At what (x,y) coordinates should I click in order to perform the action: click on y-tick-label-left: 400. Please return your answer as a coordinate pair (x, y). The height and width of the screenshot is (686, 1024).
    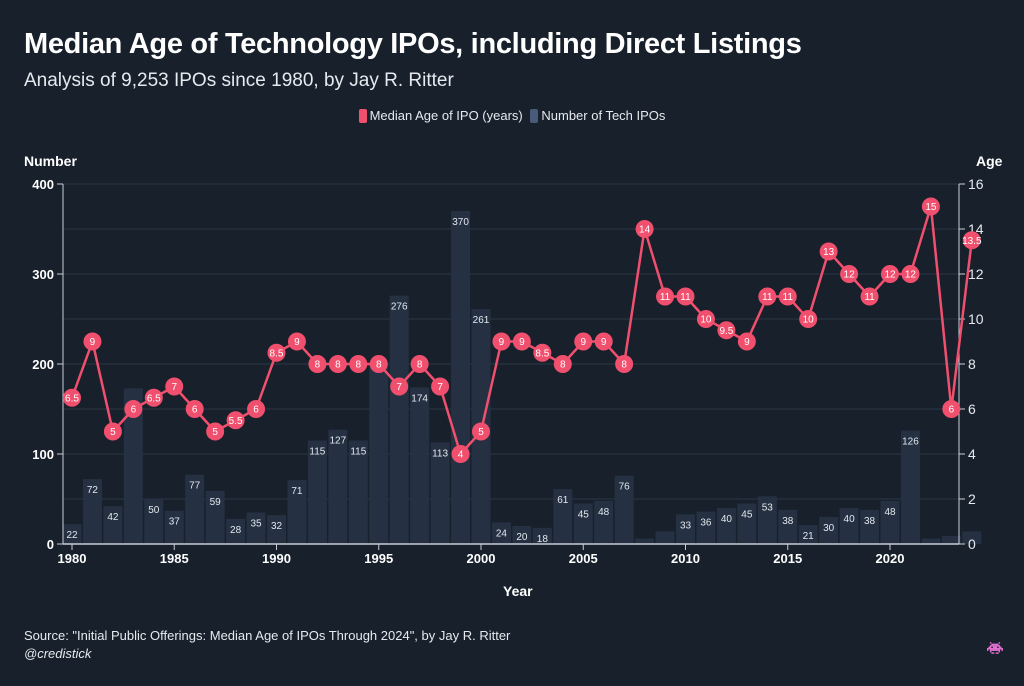
    Looking at the image, I should click on (43, 184).